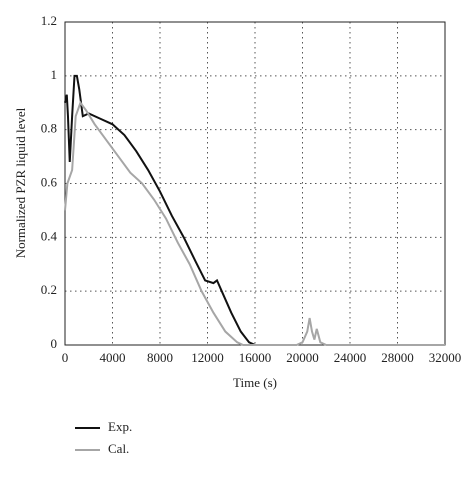 Image resolution: width=474 pixels, height=479 pixels. What do you see at coordinates (54, 343) in the screenshot?
I see `y-tick-label: 0` at bounding box center [54, 343].